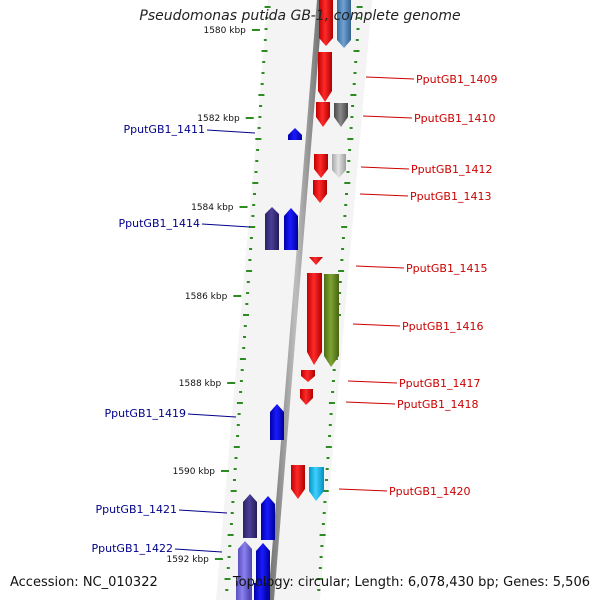 The height and width of the screenshot is (600, 600). I want to click on gene-label-pputgb1_1415: PputGB1_1415, so click(446, 268).